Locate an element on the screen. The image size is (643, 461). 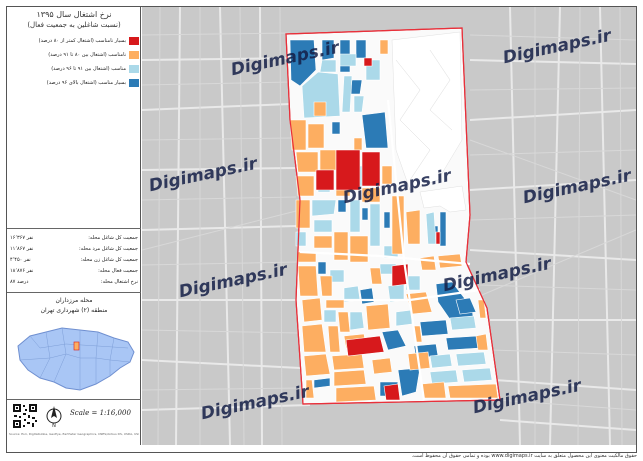
legend-item-bad: نامناسب (اشتغال بین ۸۰ تا ۹۱ درصد) is located at coordinates (74, 55).